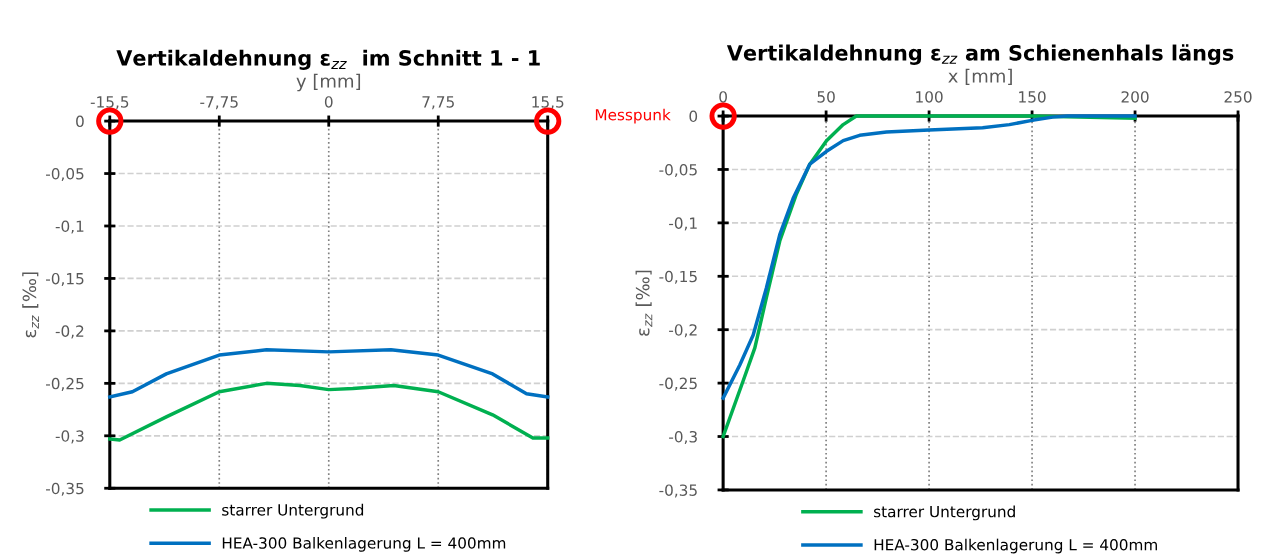 The width and height of the screenshot is (1262, 558). What do you see at coordinates (1032, 97) in the screenshot?
I see `x-tick-label: 150` at bounding box center [1032, 97].